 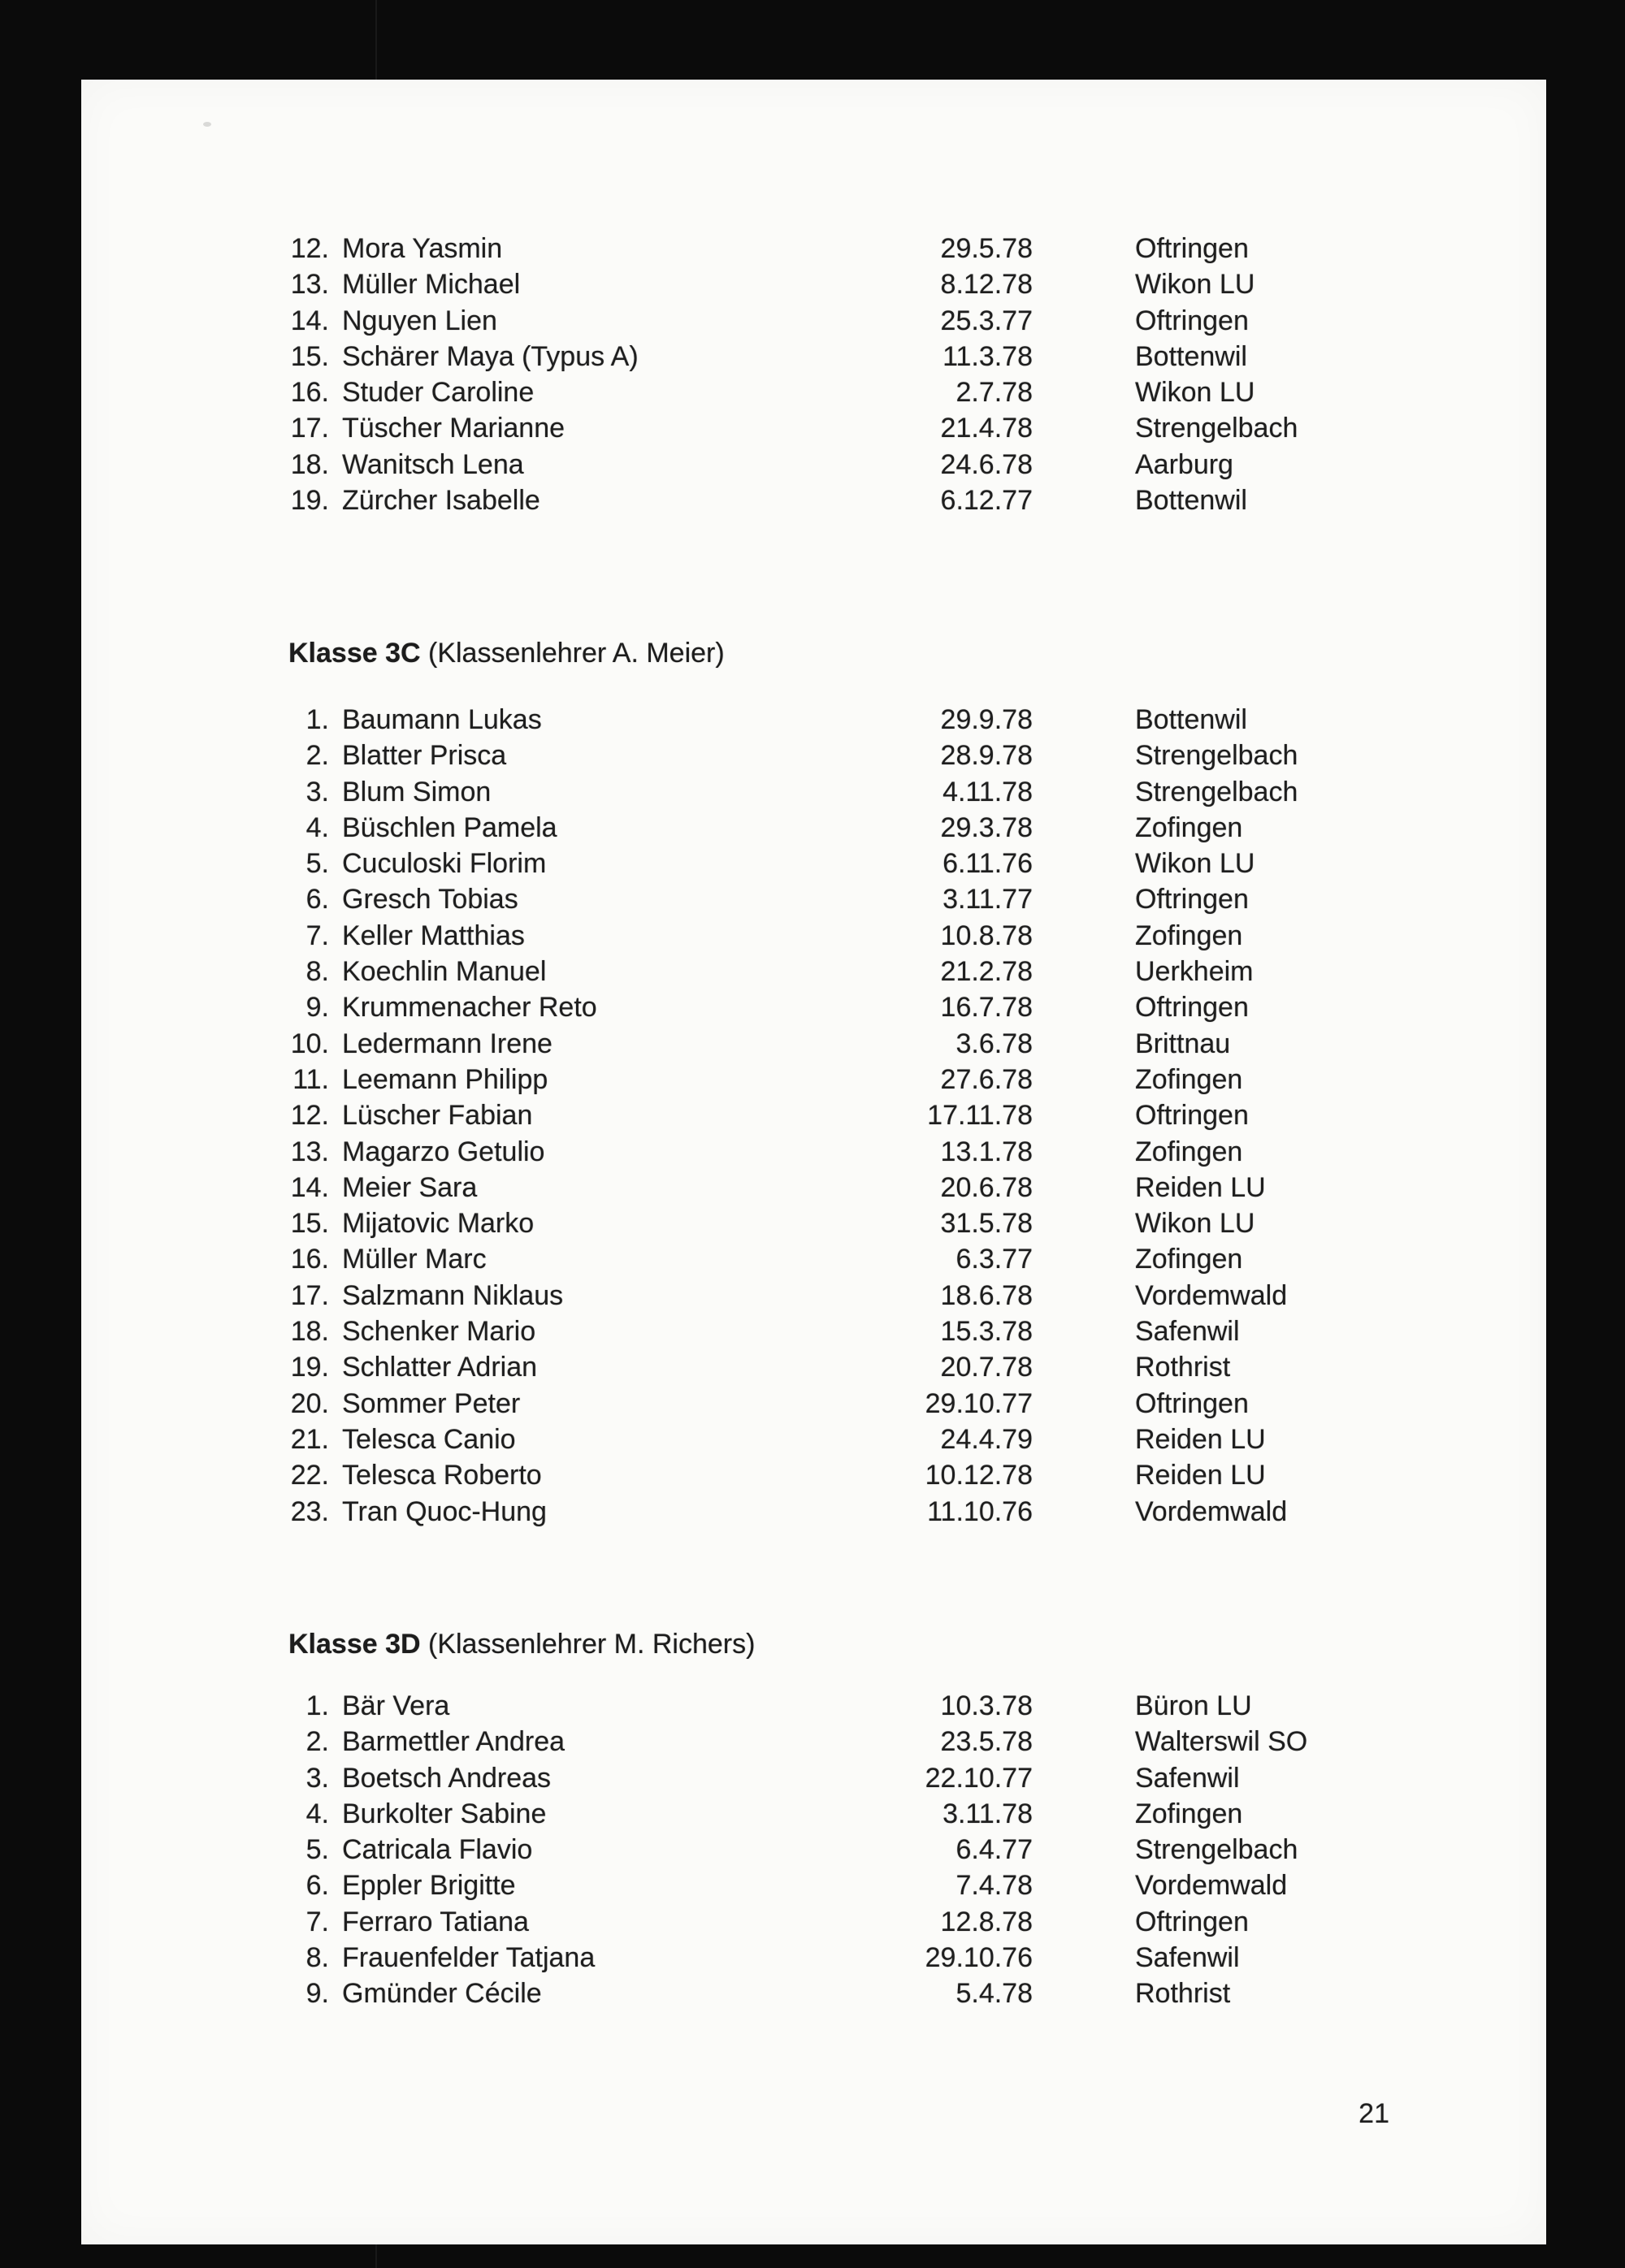 I want to click on student-name: Frauenfelder Tatjana, so click(x=469, y=1958).